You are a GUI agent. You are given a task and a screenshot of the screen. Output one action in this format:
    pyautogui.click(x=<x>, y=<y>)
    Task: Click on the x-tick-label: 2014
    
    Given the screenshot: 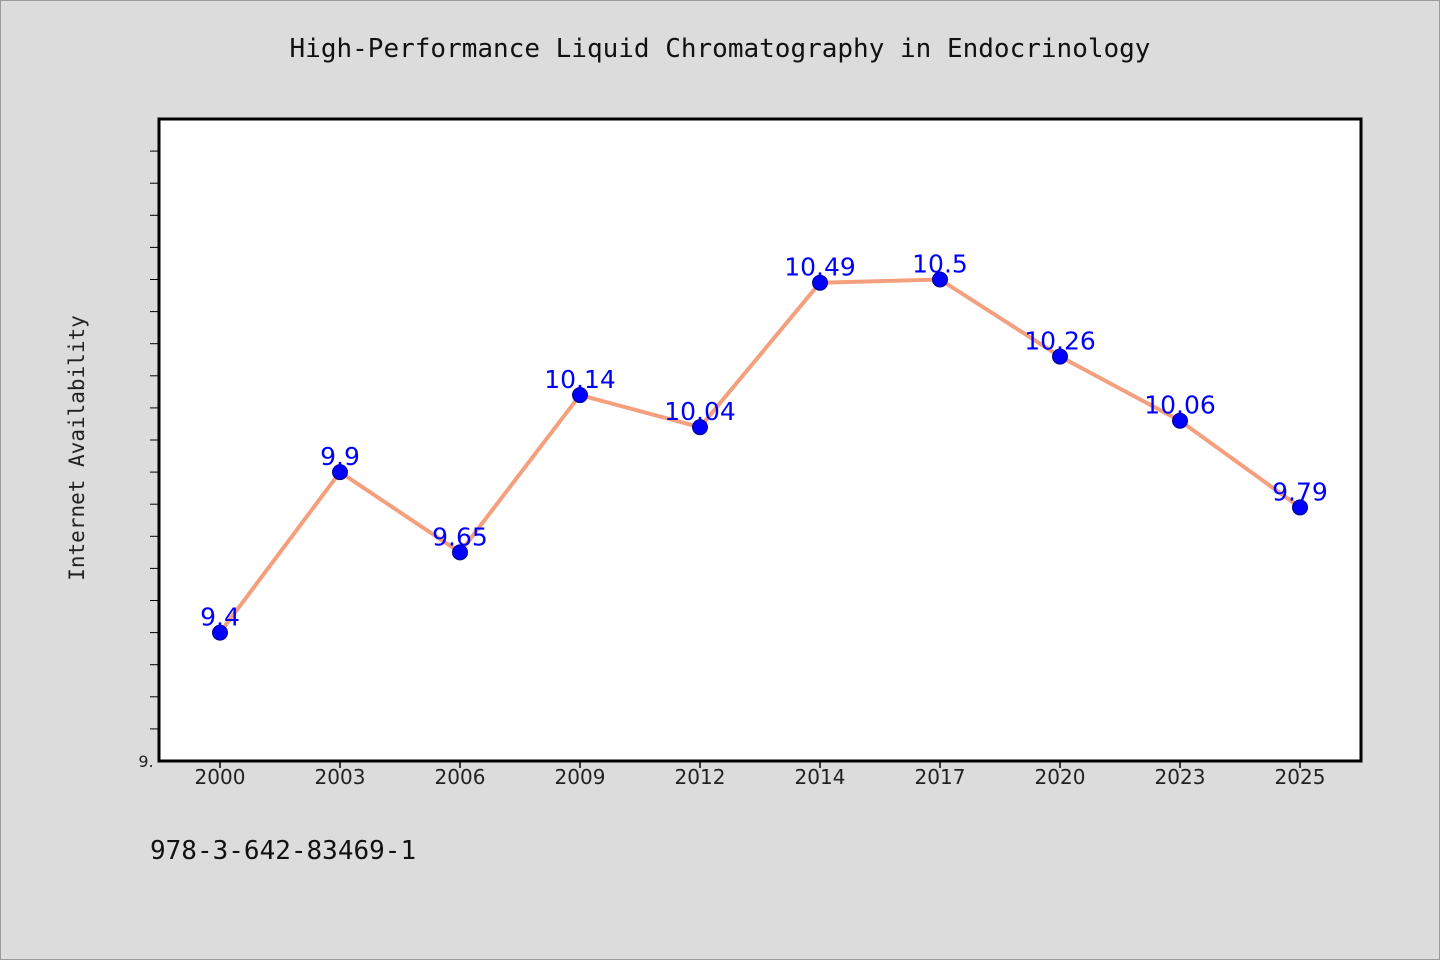 What is the action you would take?
    pyautogui.click(x=820, y=777)
    